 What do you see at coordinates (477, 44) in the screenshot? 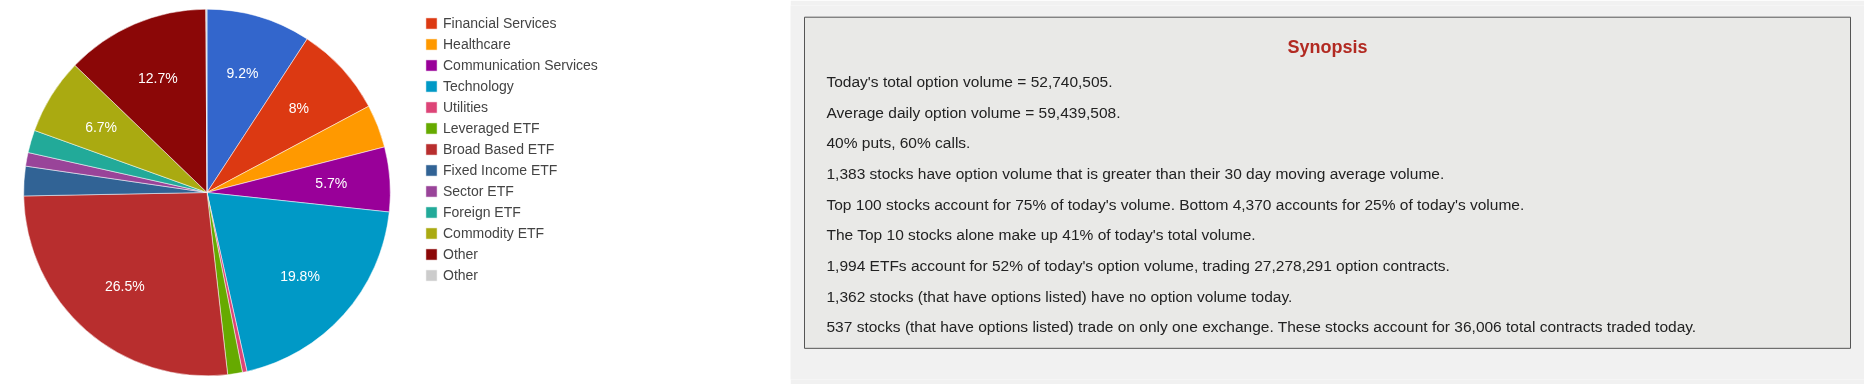
I see `legend-label: Healthcare` at bounding box center [477, 44].